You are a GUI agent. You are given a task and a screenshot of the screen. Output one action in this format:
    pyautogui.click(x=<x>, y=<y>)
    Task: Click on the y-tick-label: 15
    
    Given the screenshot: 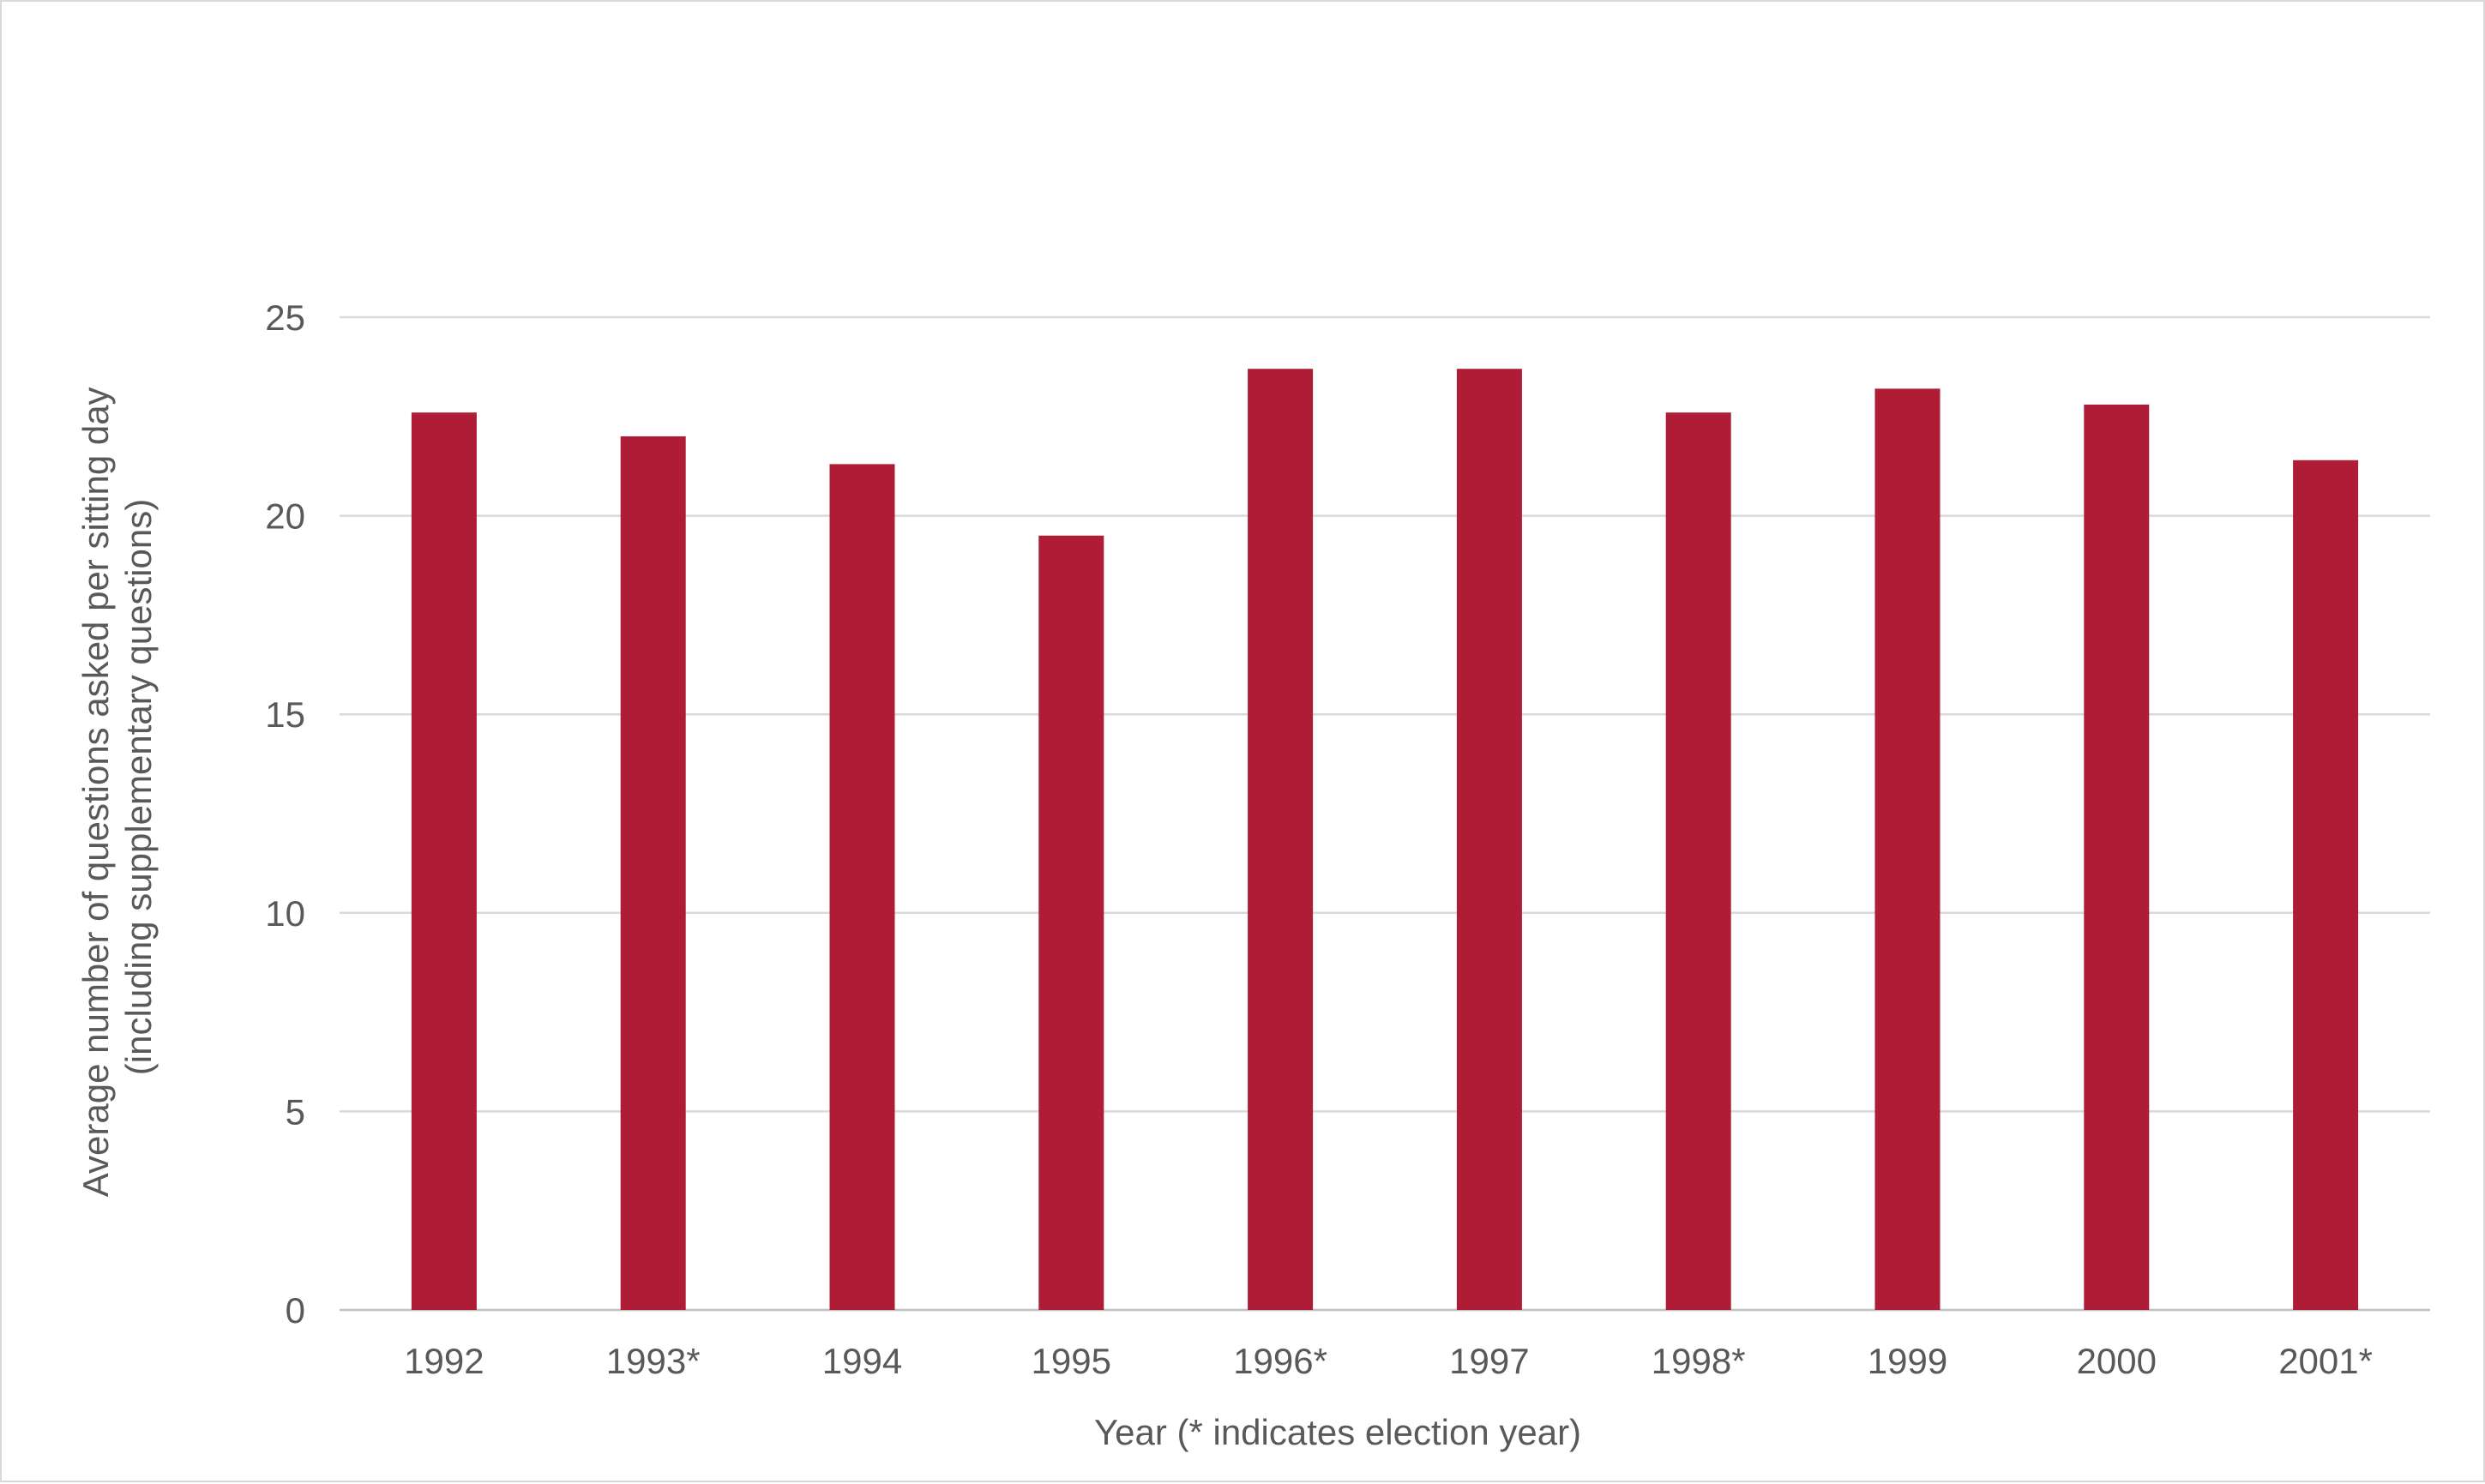 What is the action you would take?
    pyautogui.click(x=285, y=714)
    